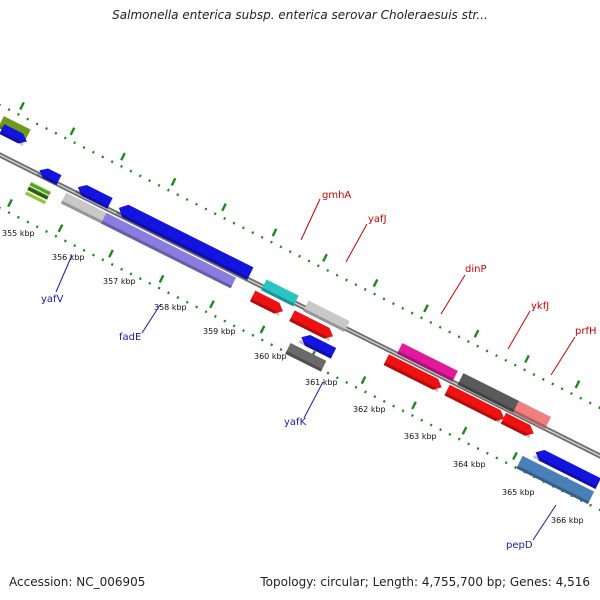  Describe the element at coordinates (420, 436) in the screenshot. I see `tick-label-363: 363 kbp` at that location.